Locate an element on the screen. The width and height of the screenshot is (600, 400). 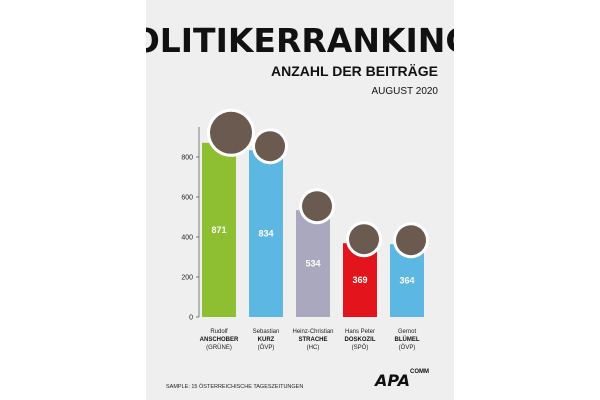
category-first-name: Rudolf is located at coordinates (219, 332).